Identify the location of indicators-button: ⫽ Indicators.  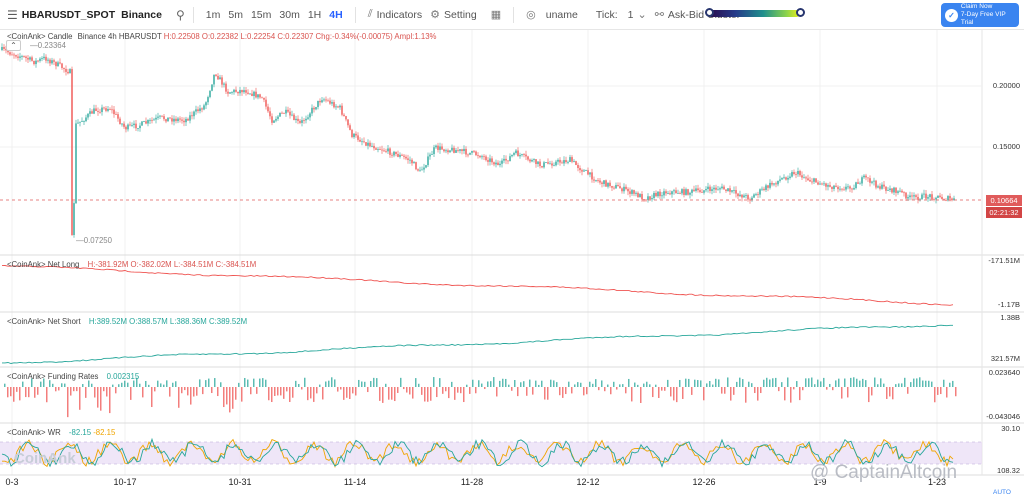
(395, 14).